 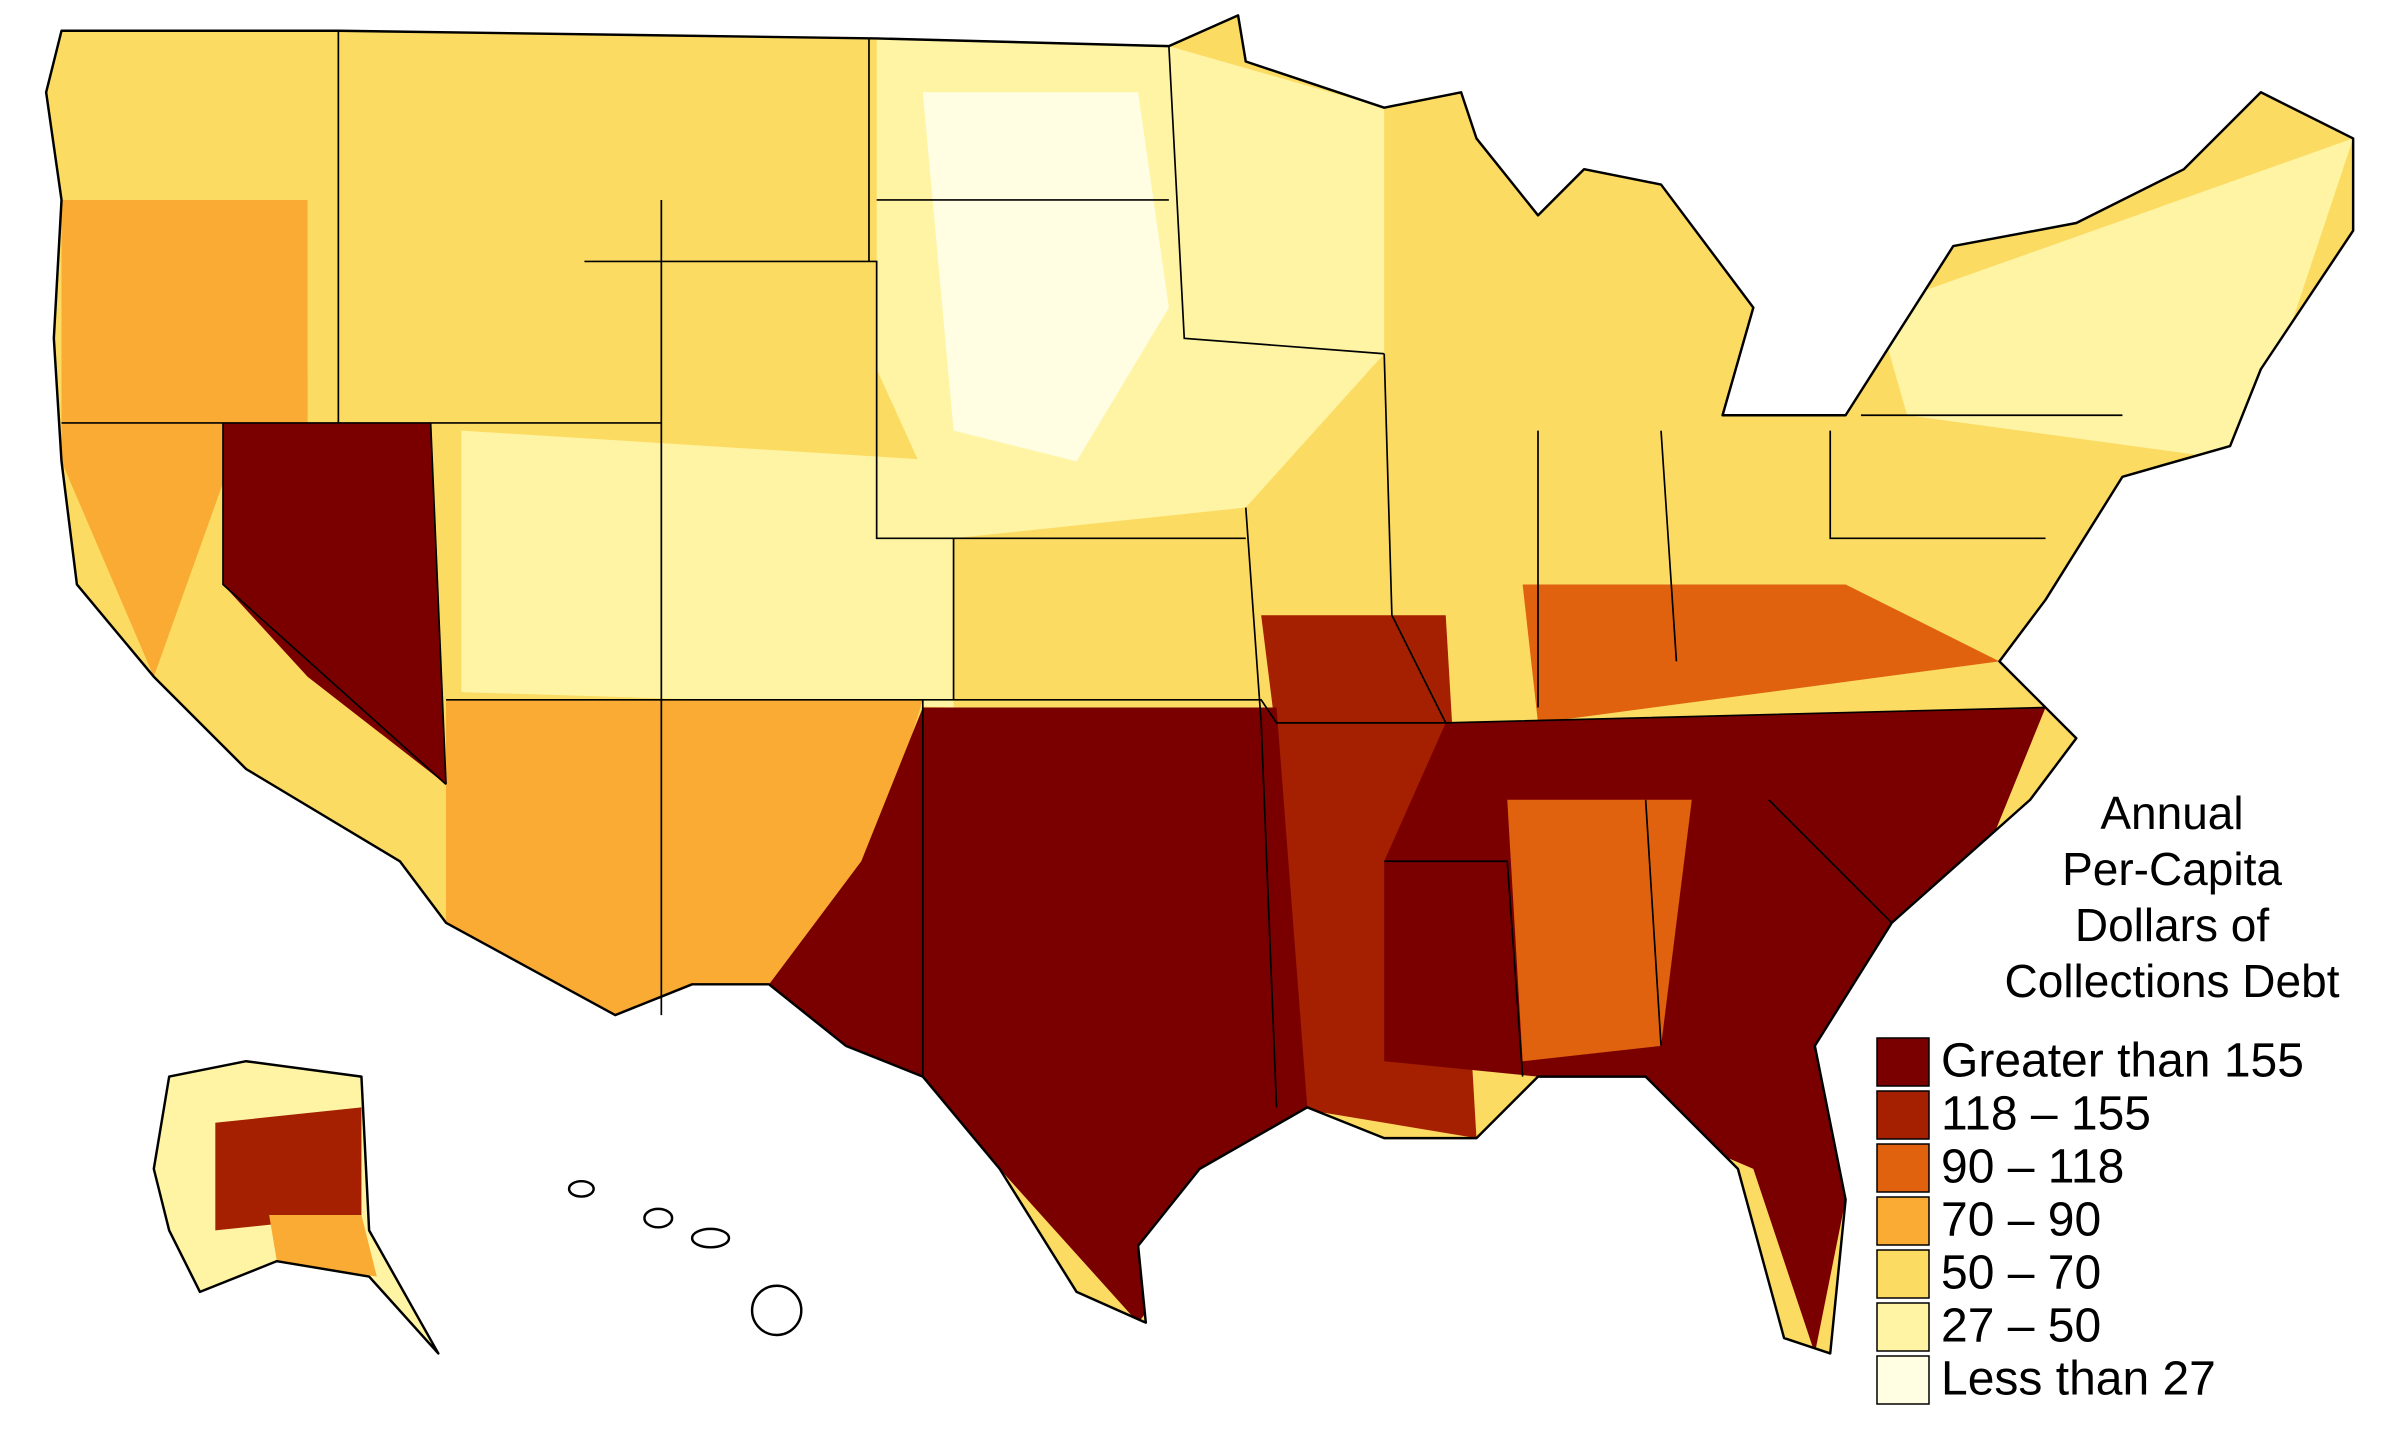 I want to click on legend-label: Less than 27, so click(x=2078, y=1379).